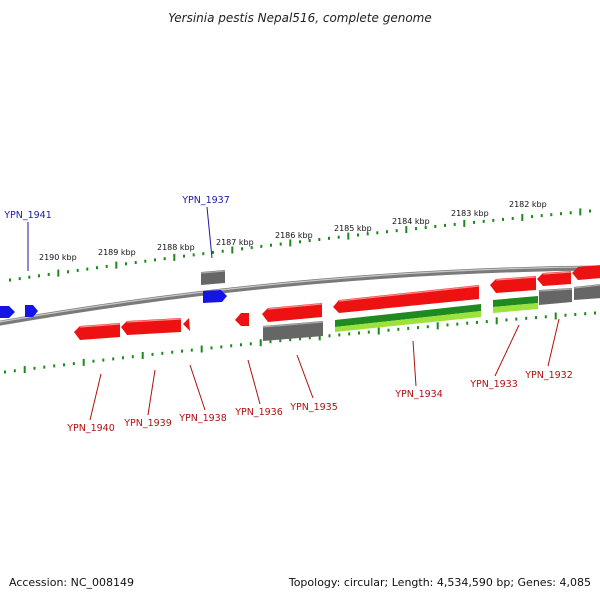 The image size is (600, 605). I want to click on scale-label: 2182 kbp, so click(528, 204).